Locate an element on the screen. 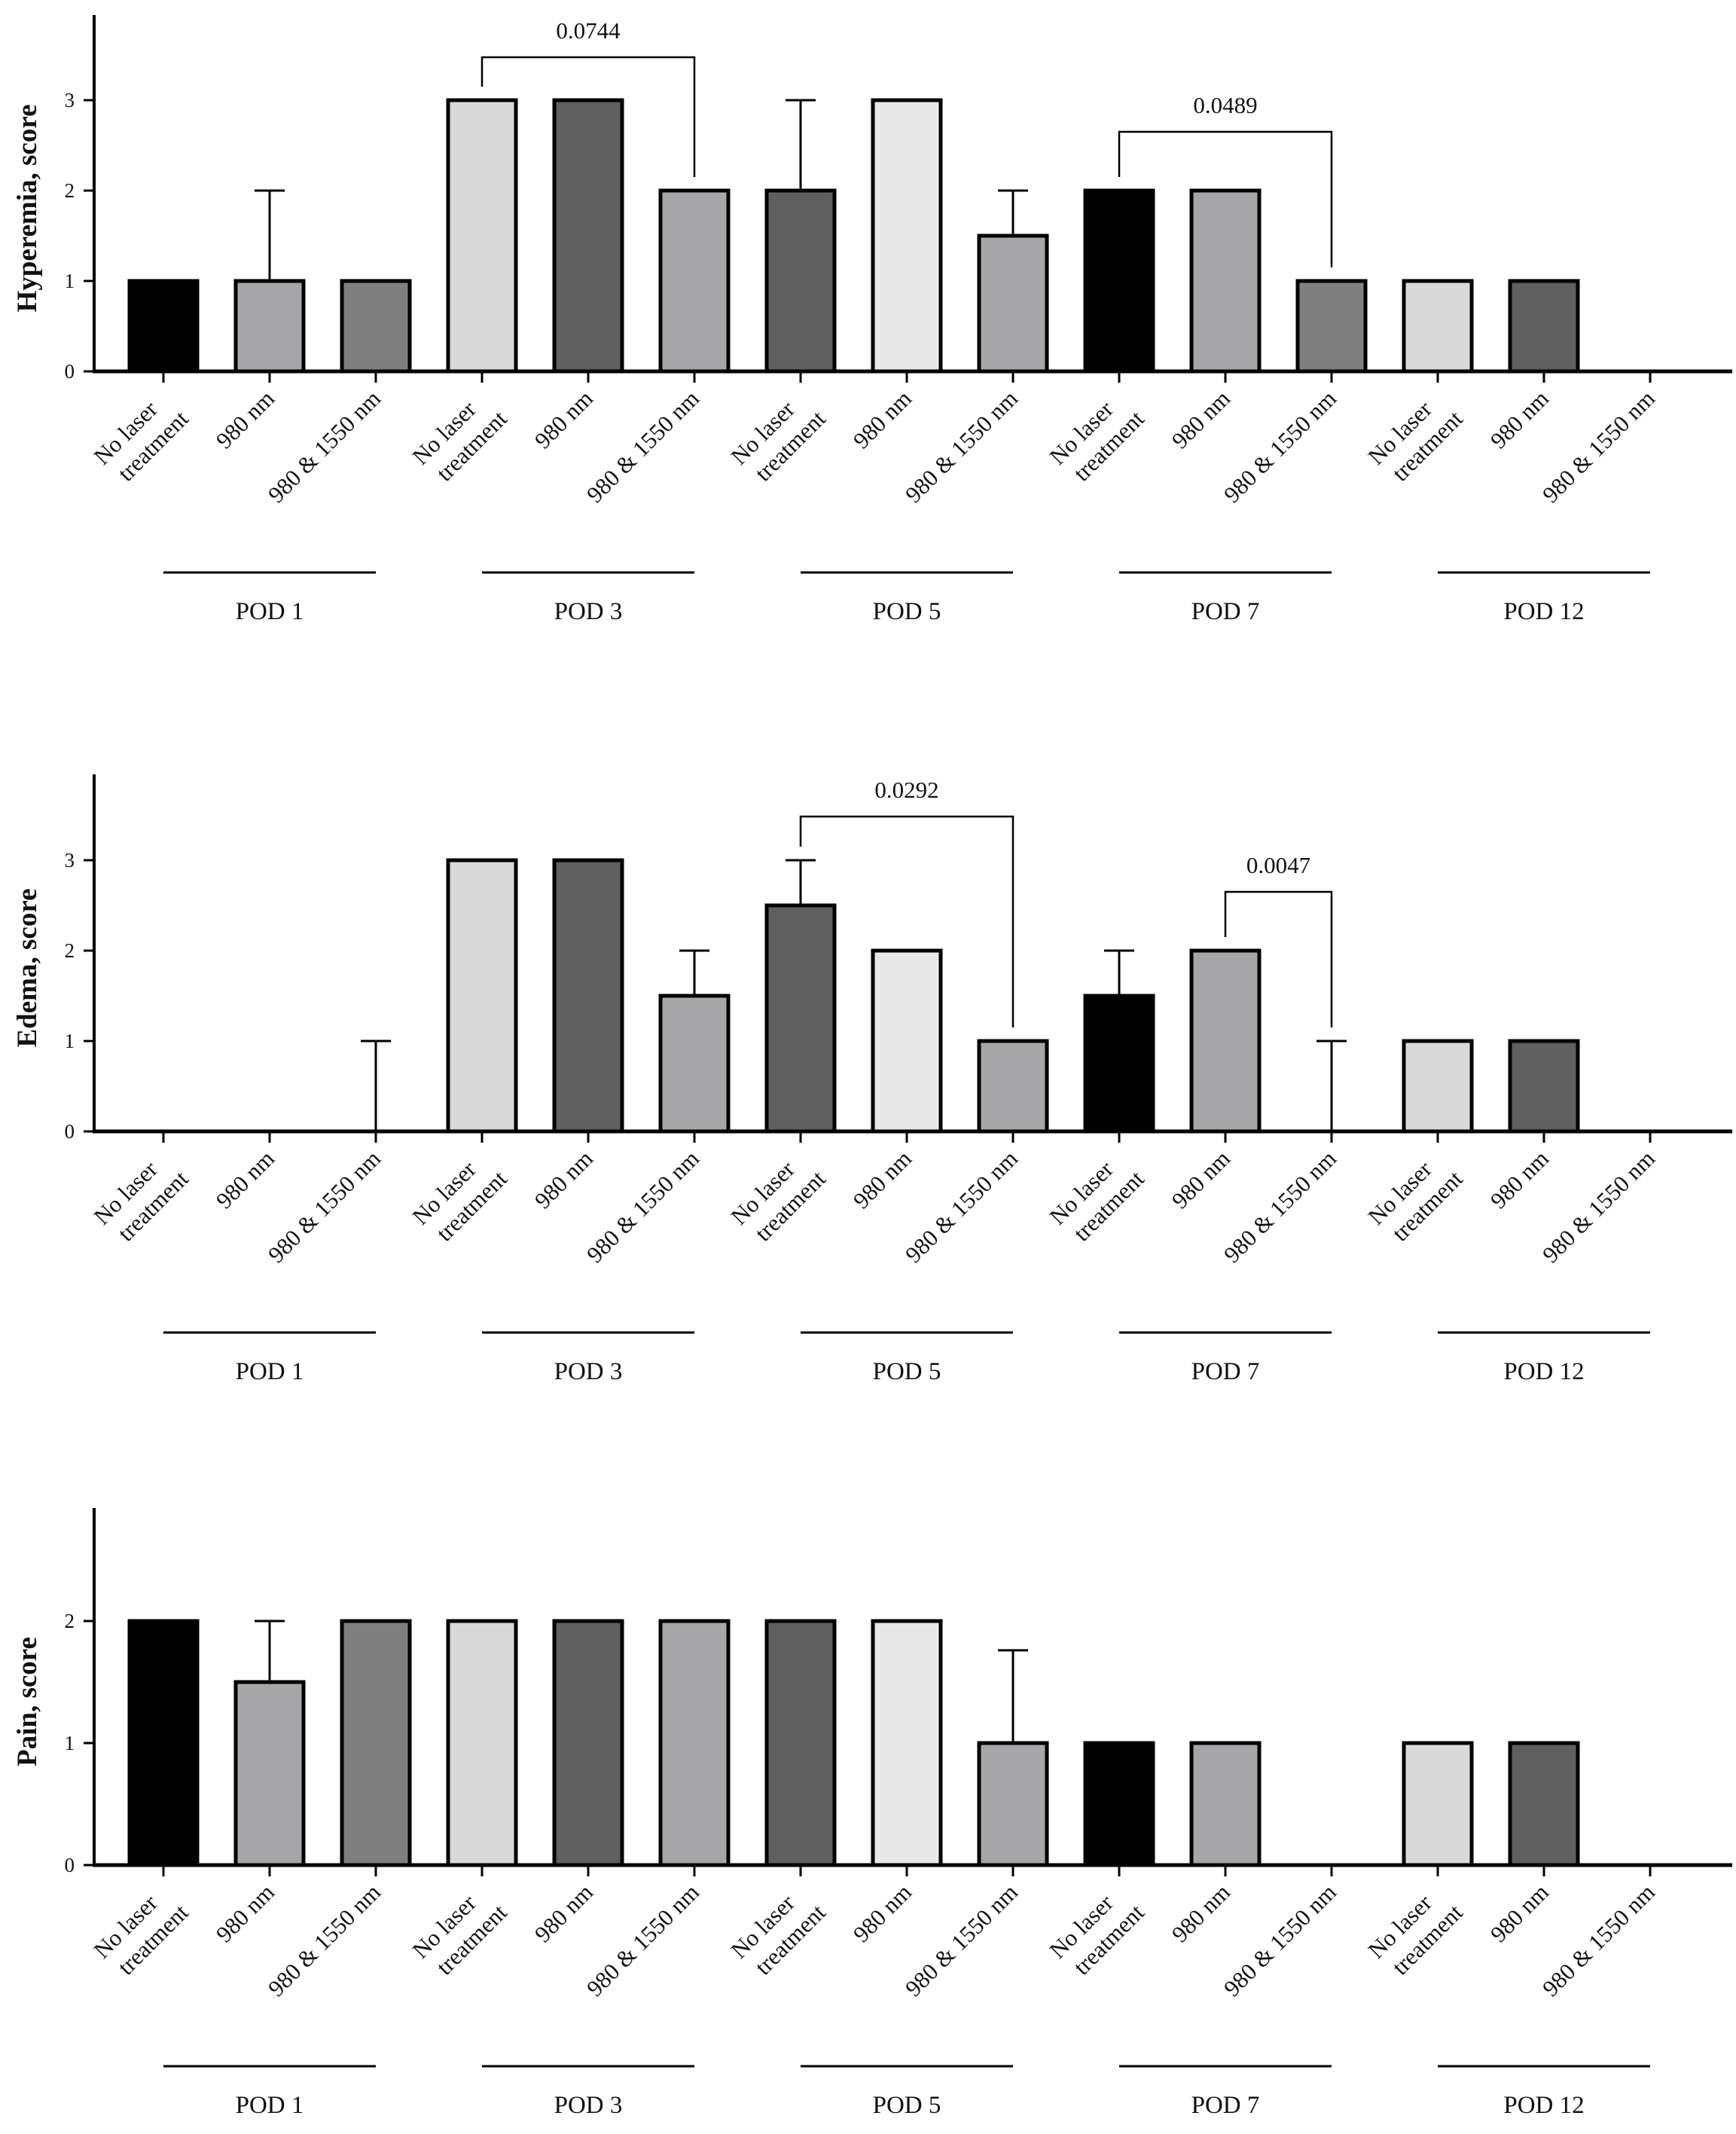 Image resolution: width=1736 pixels, height=2134 pixels. y-axis-label: Hyperemia, score is located at coordinates (27, 208).